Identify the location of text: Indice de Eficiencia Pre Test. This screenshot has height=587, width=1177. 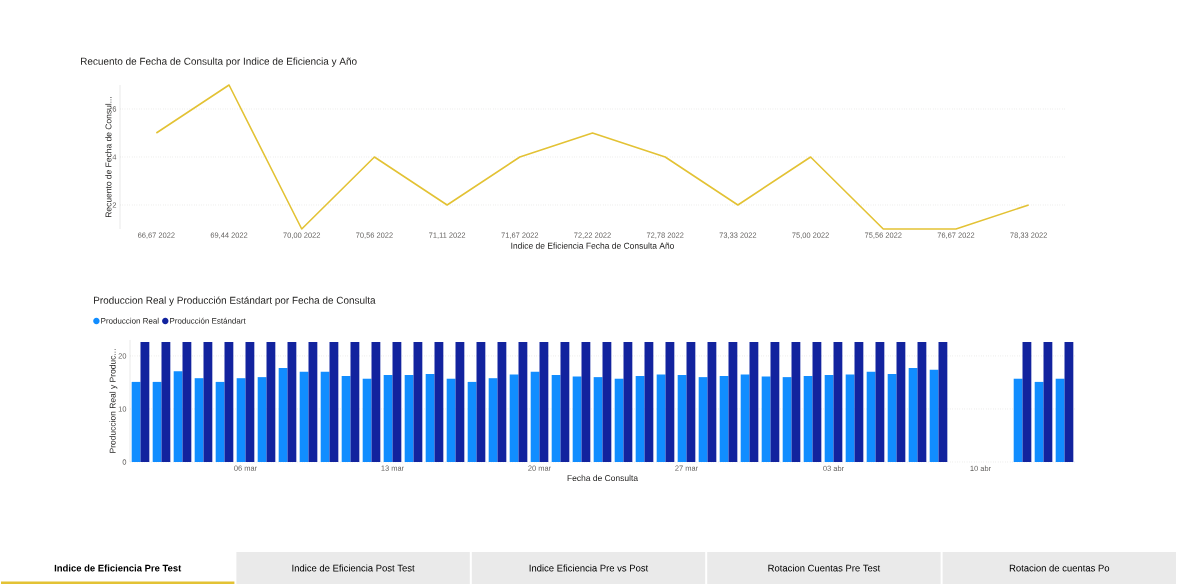
(118, 568).